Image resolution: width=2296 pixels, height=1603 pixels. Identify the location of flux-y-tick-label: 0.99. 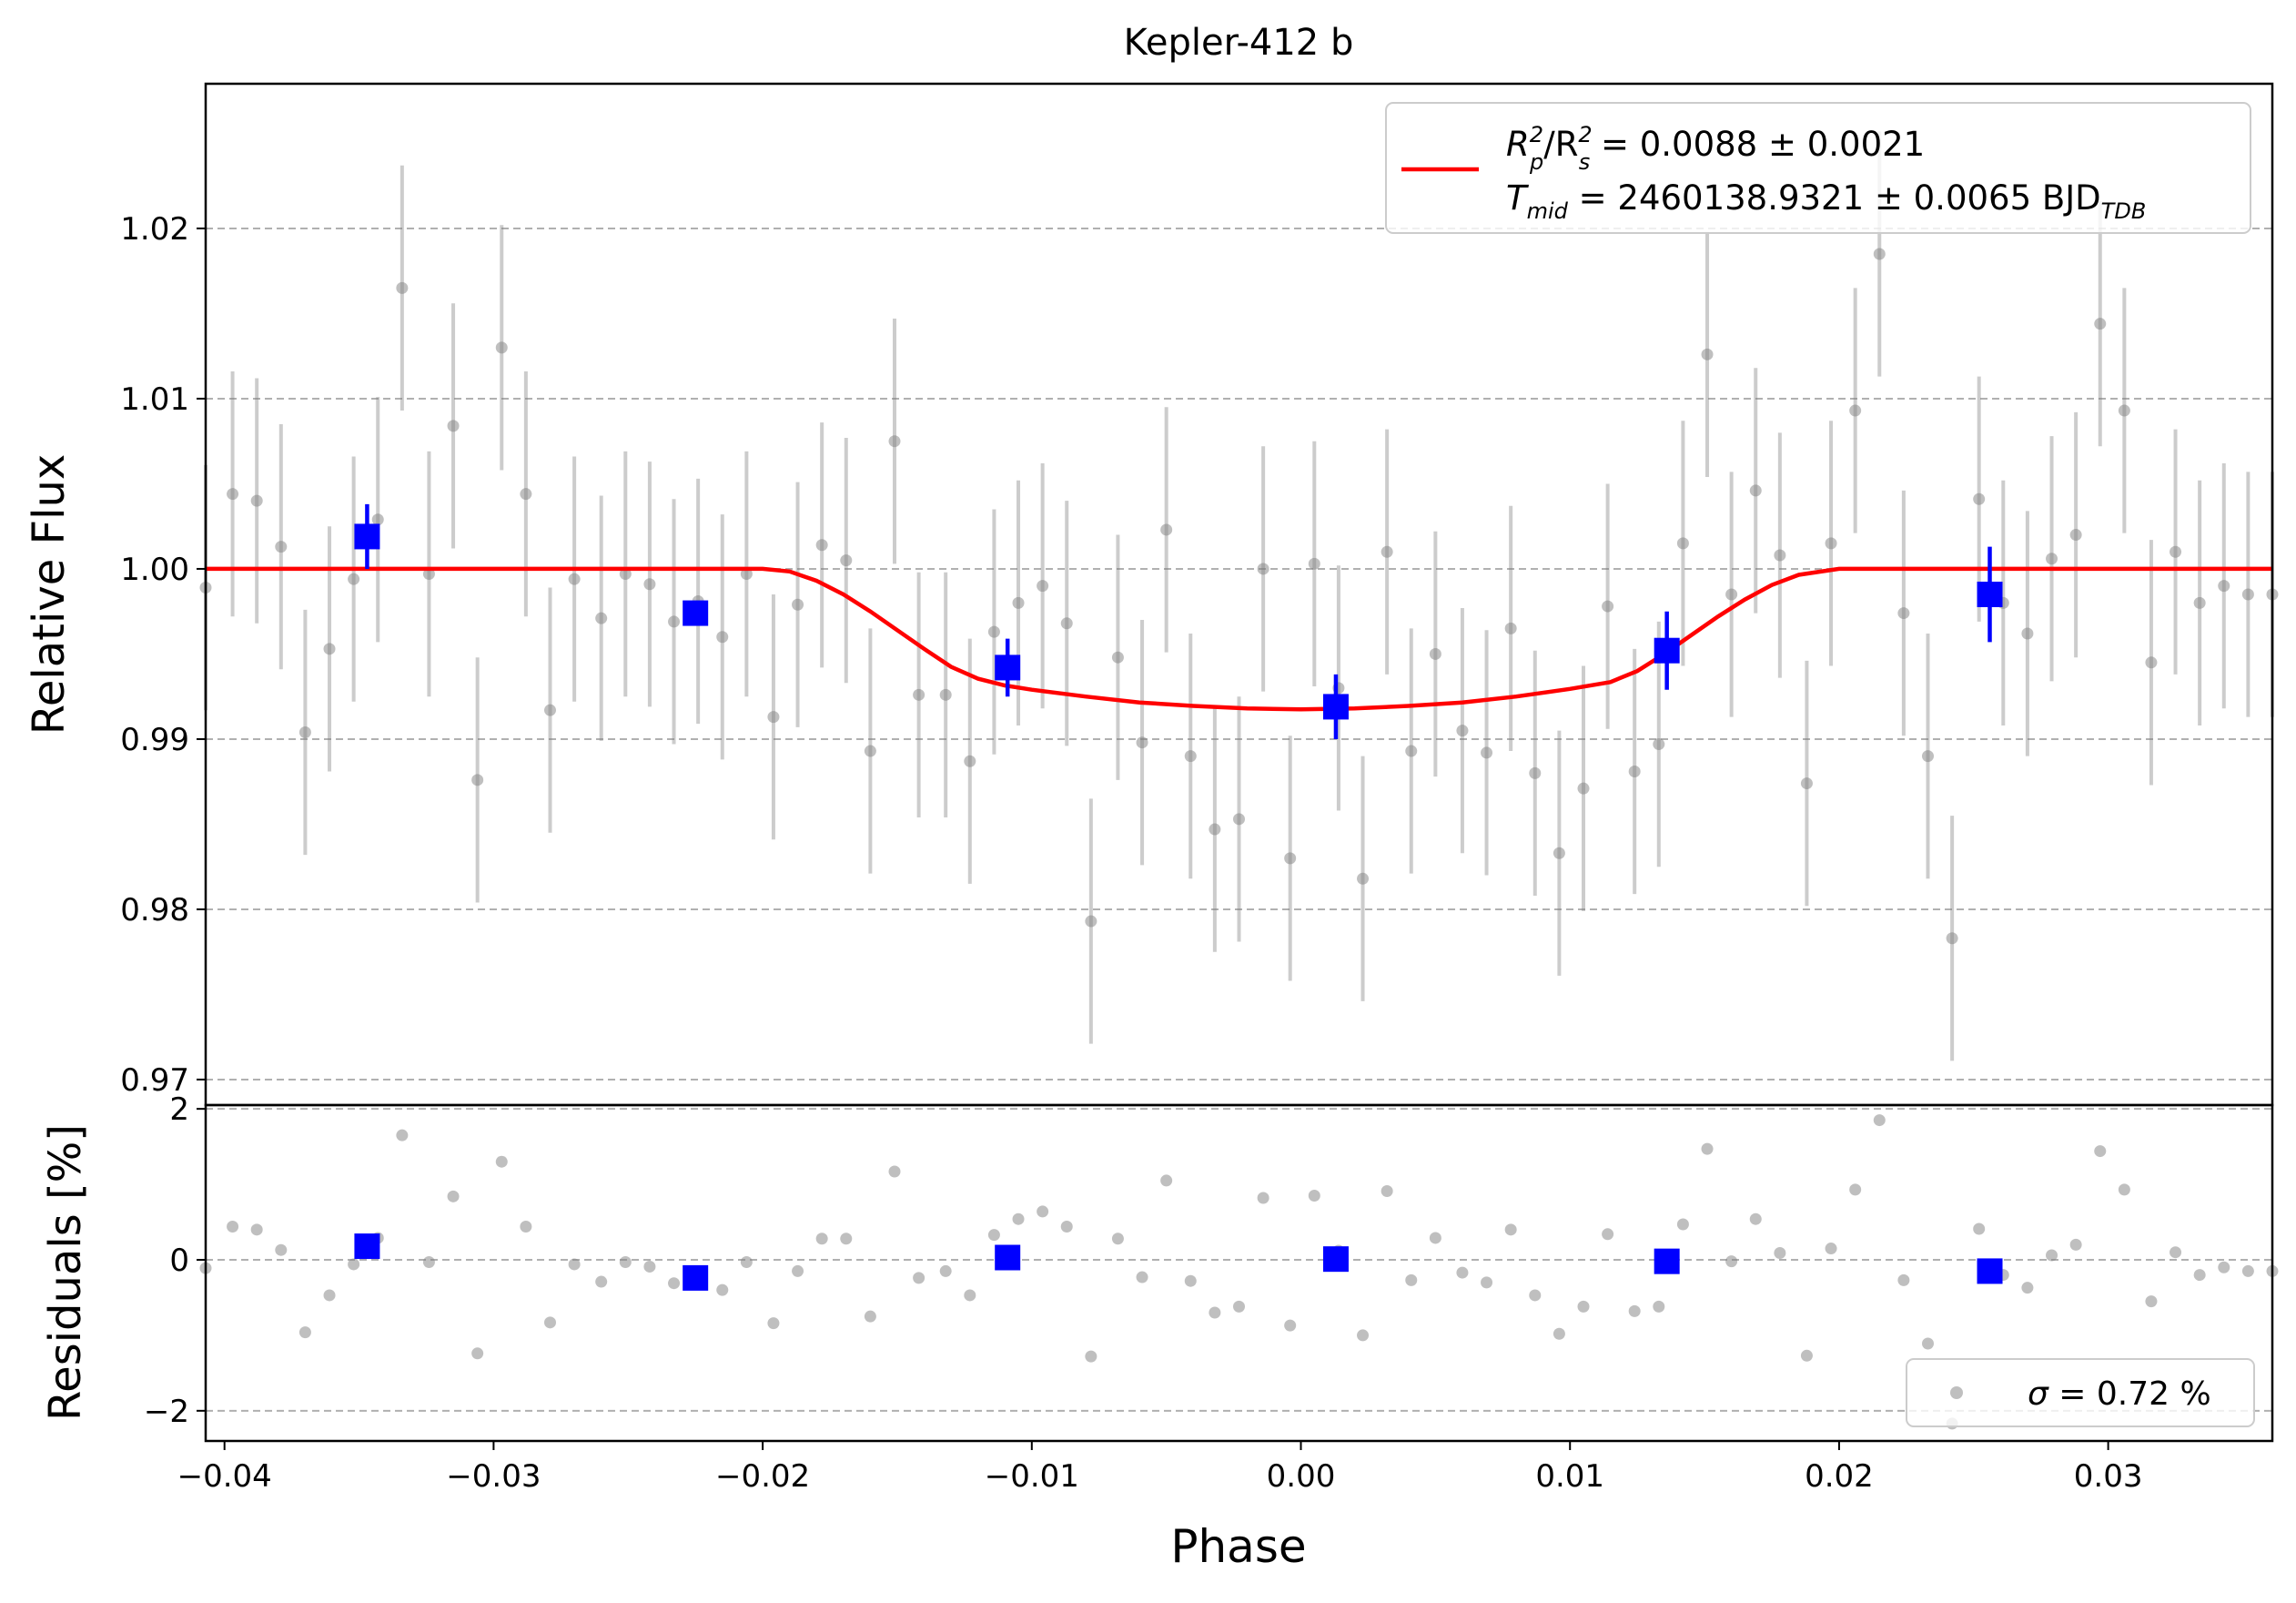
(155, 740).